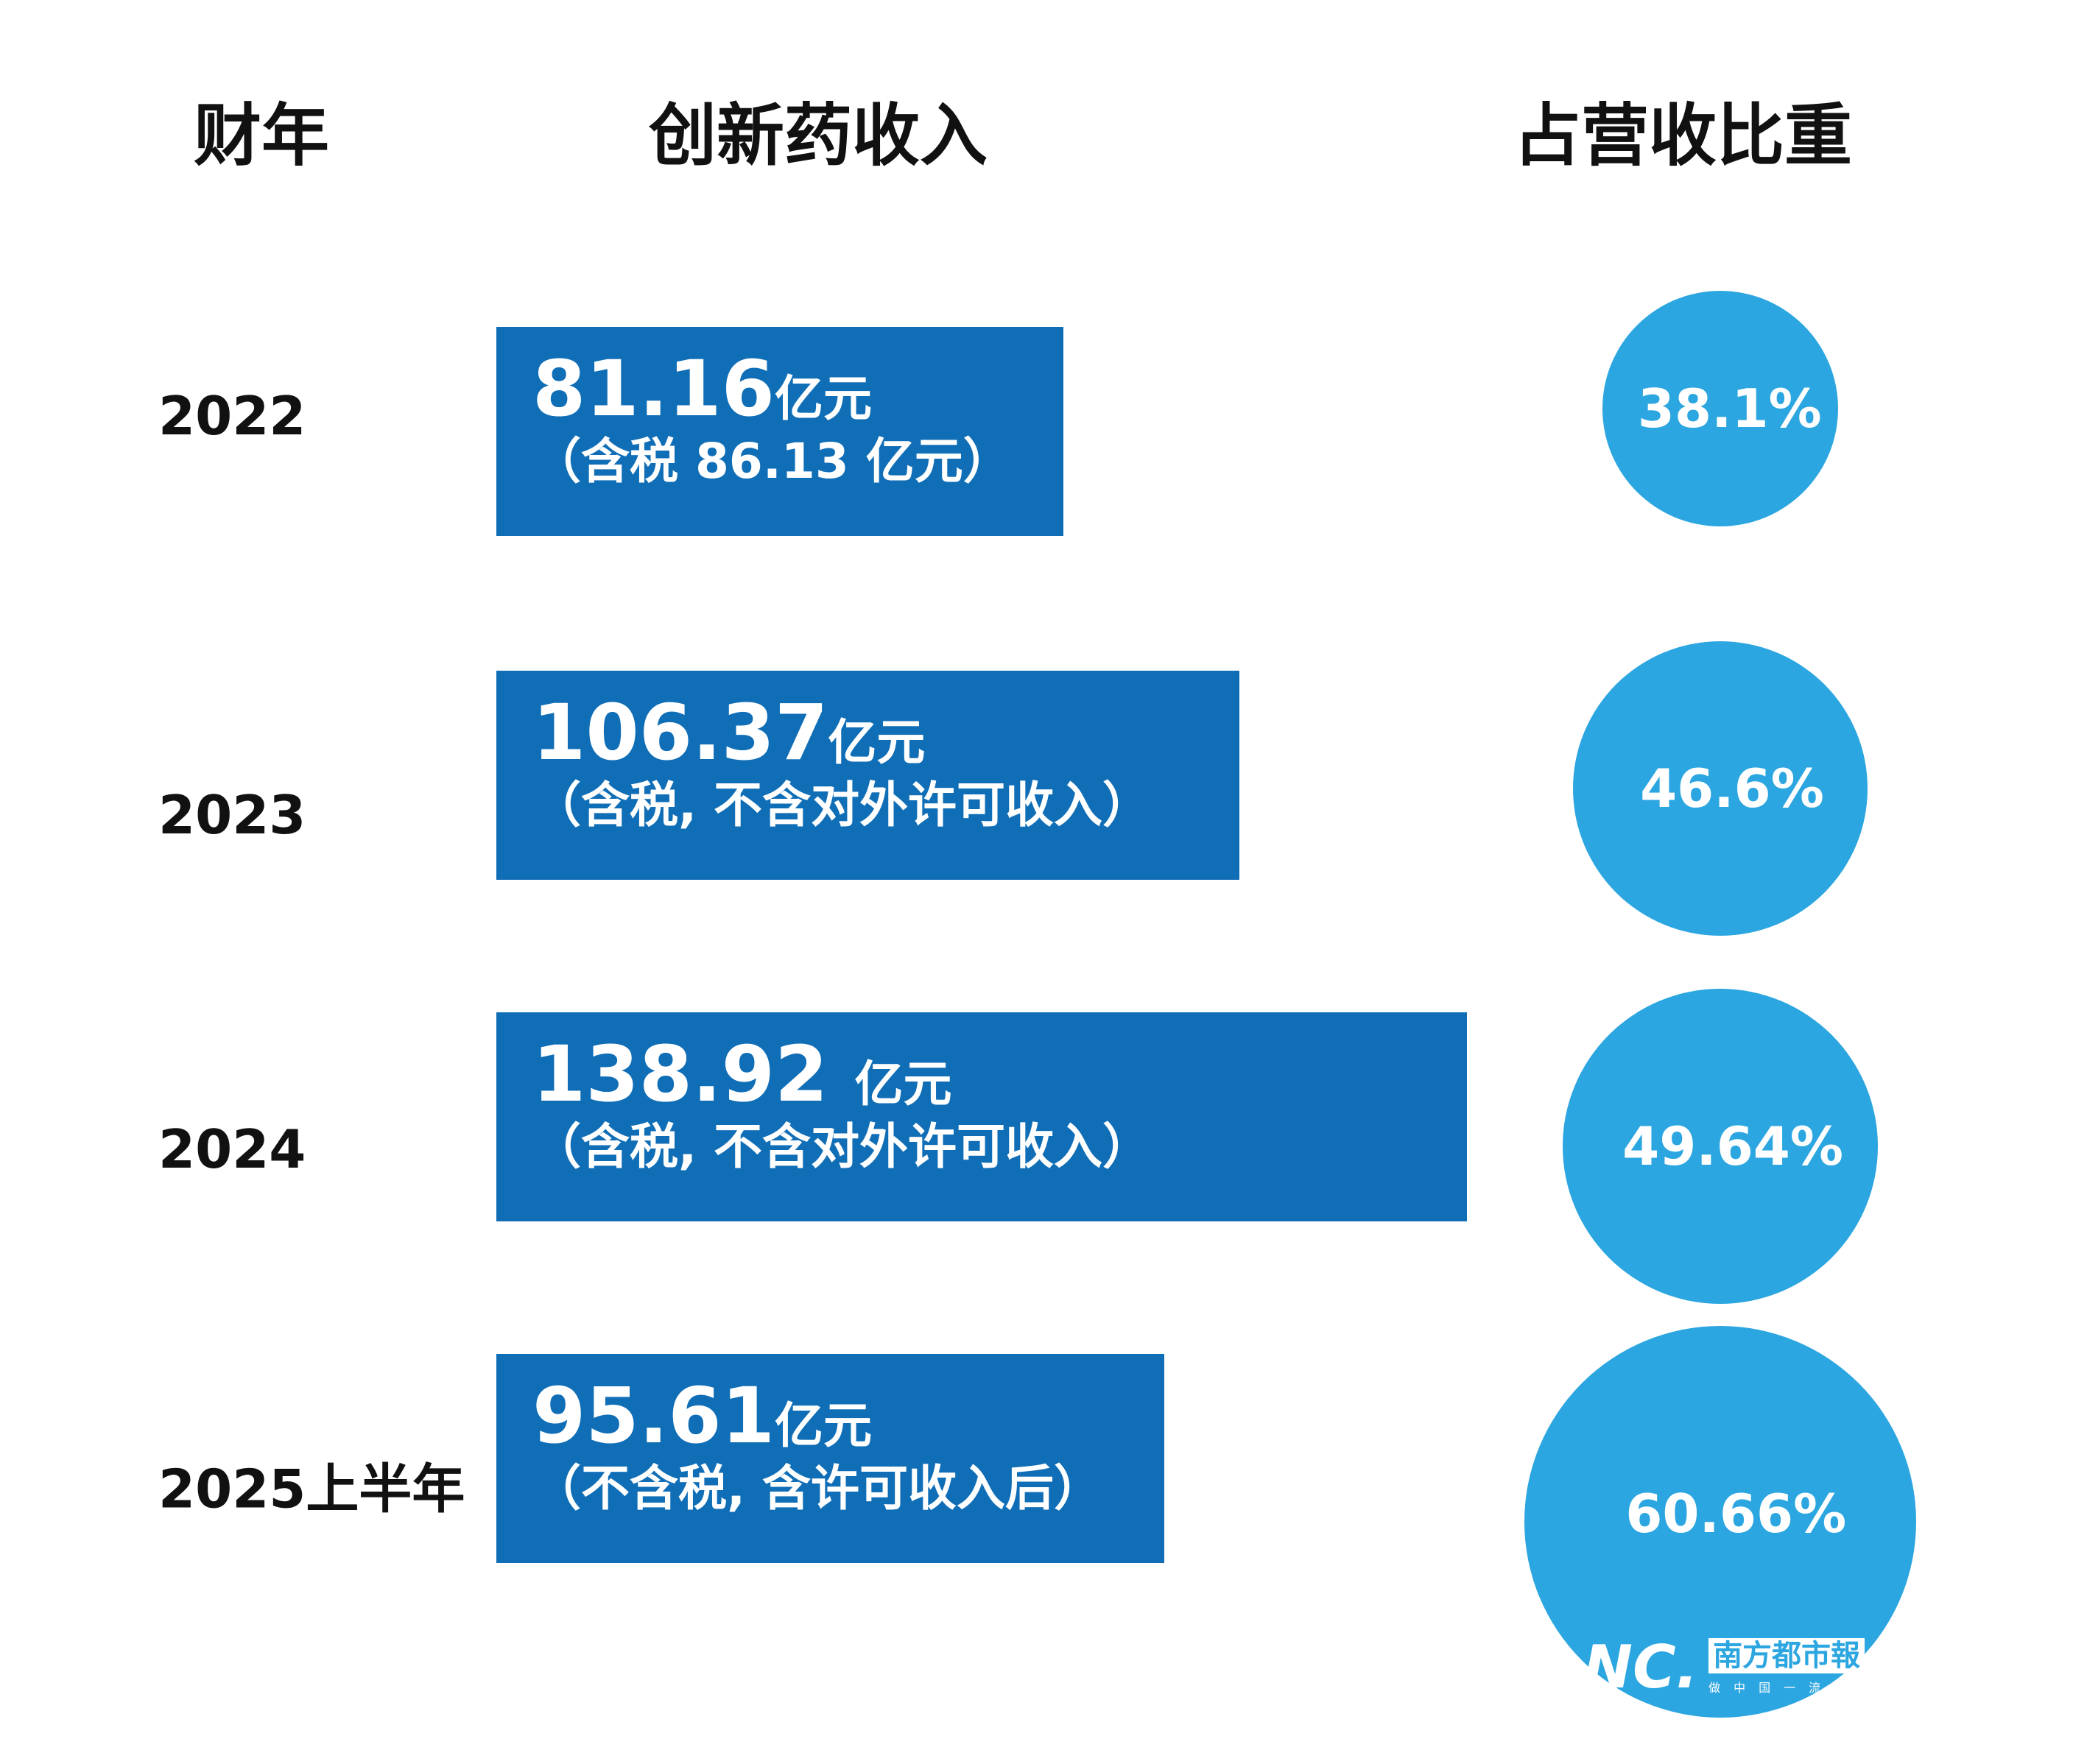 The height and width of the screenshot is (1764, 2087). I want to click on revenue-amount: 138.92, so click(693, 1074).